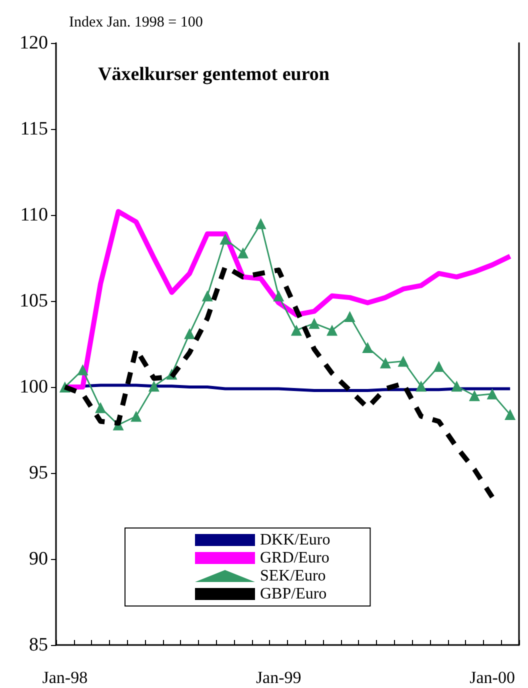 The width and height of the screenshot is (528, 688). I want to click on legend-label: SEK/Euro, so click(293, 576).